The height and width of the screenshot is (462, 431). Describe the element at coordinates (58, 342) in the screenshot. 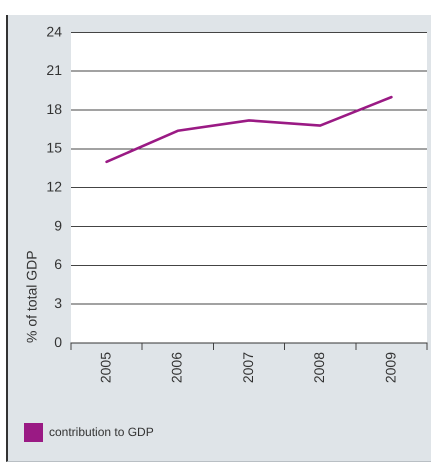

I see `y-tick-label: 0` at that location.